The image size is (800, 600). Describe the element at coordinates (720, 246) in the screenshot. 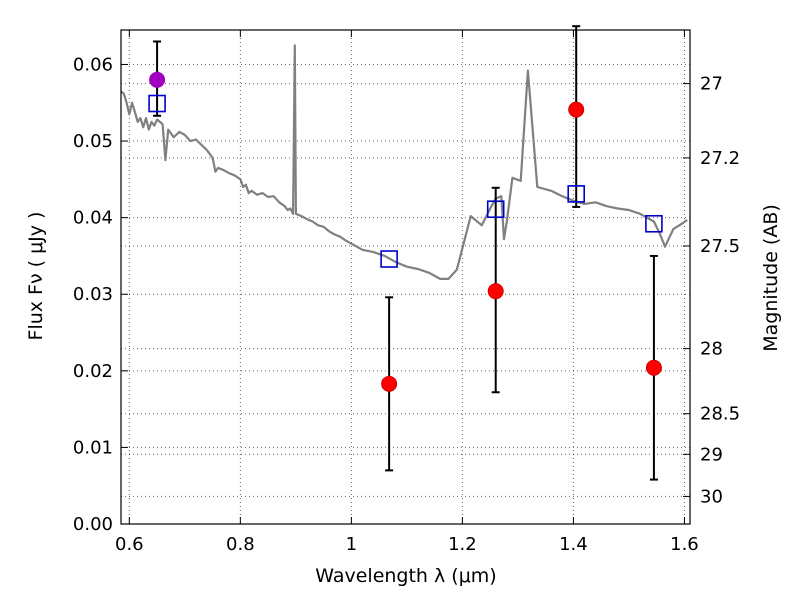

I see `y2-tick-label: 27.5` at that location.